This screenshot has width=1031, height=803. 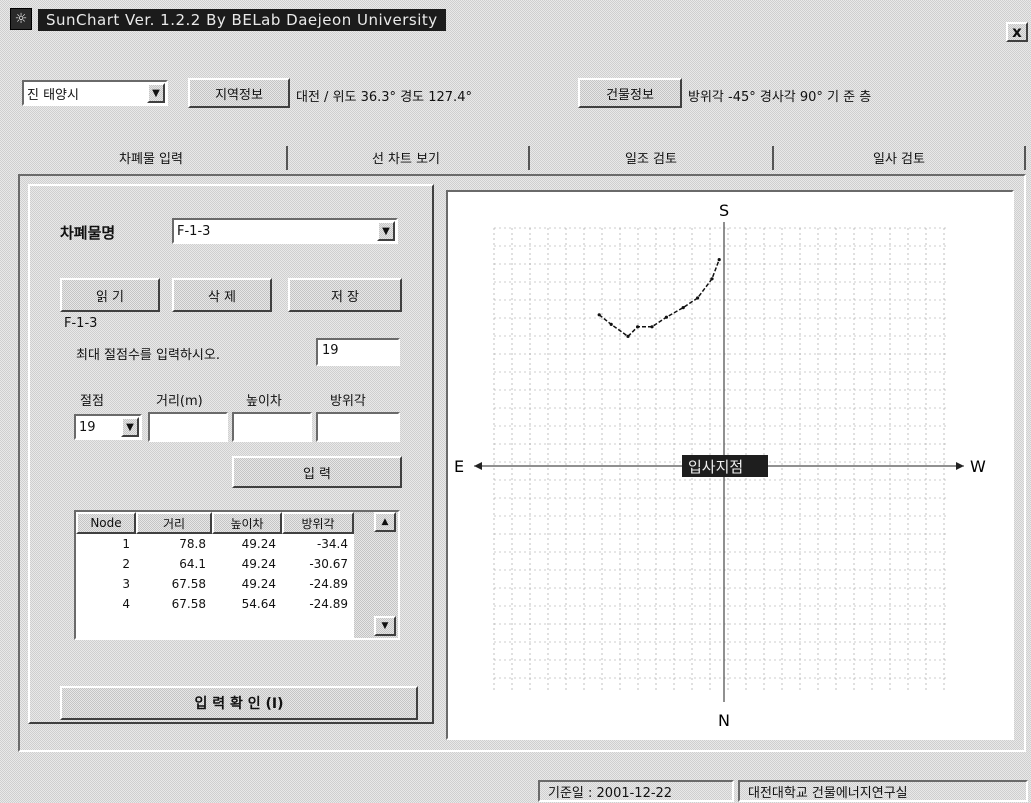 I want to click on north-label: N, so click(x=724, y=720).